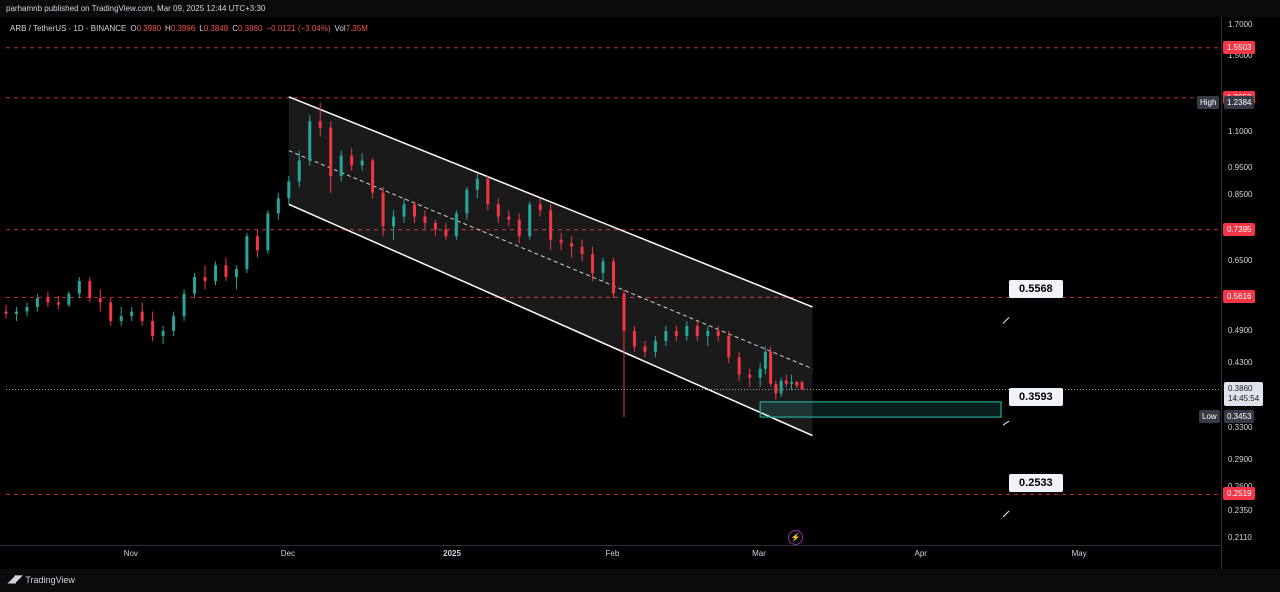 Image resolution: width=1280 pixels, height=592 pixels. I want to click on level-tag: 0.5616, so click(1239, 297).